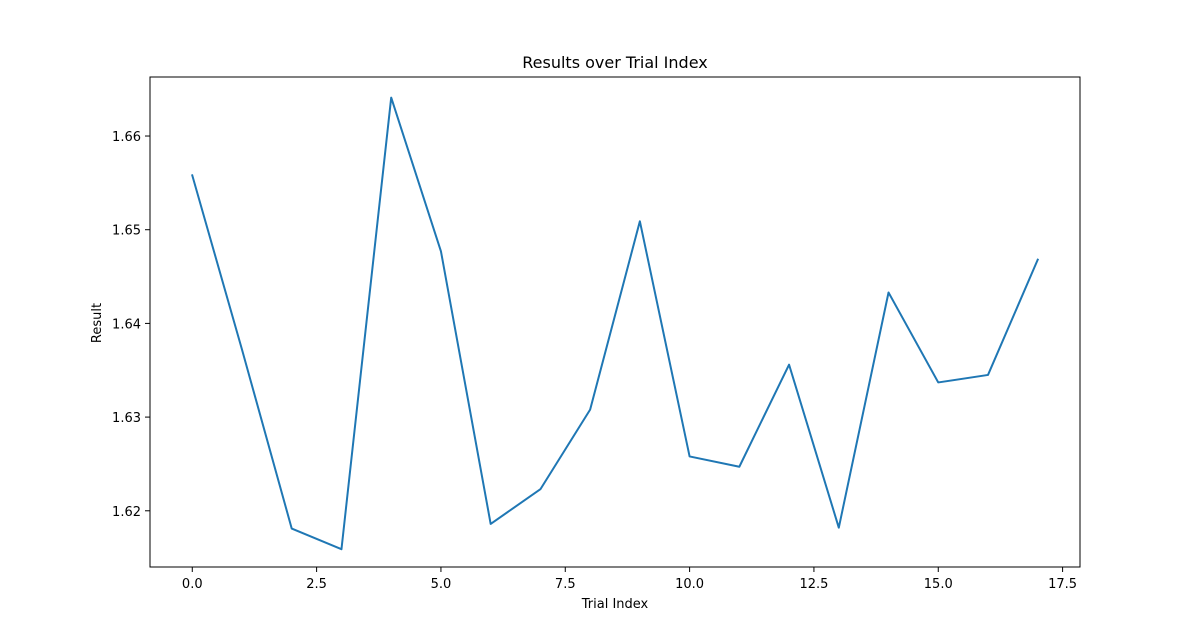 This screenshot has width=1200, height=638. Describe the element at coordinates (615, 604) in the screenshot. I see `x-axis-title: Trial Index` at that location.